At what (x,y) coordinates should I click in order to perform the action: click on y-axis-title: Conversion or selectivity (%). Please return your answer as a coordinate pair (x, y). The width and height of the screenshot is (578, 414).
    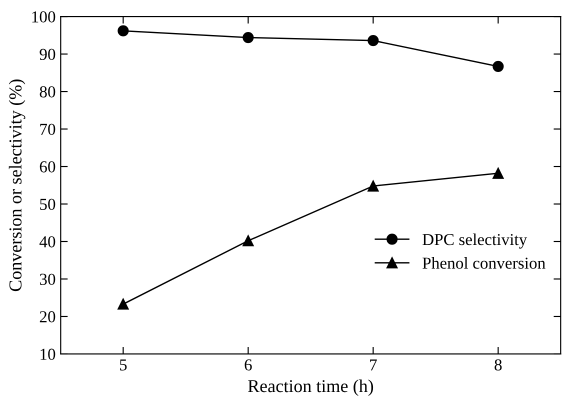
    Looking at the image, I should click on (17, 186).